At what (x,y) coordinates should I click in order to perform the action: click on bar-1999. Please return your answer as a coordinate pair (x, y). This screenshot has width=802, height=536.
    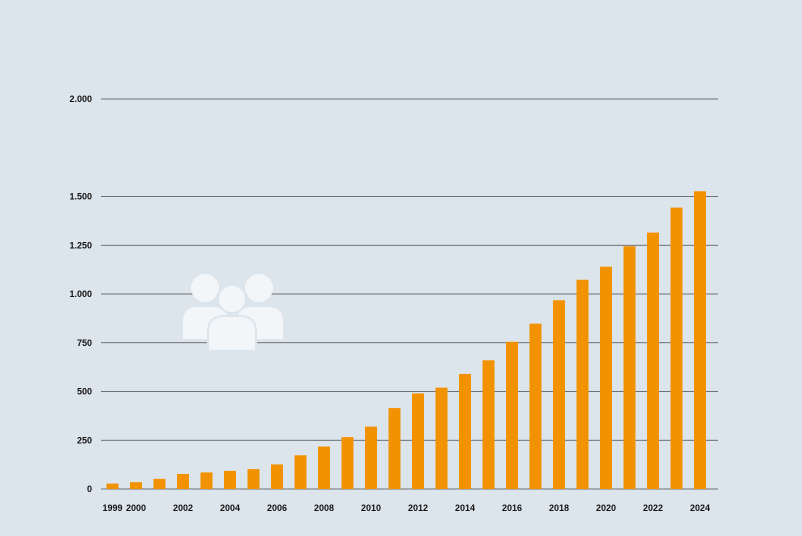
    Looking at the image, I should click on (112, 486).